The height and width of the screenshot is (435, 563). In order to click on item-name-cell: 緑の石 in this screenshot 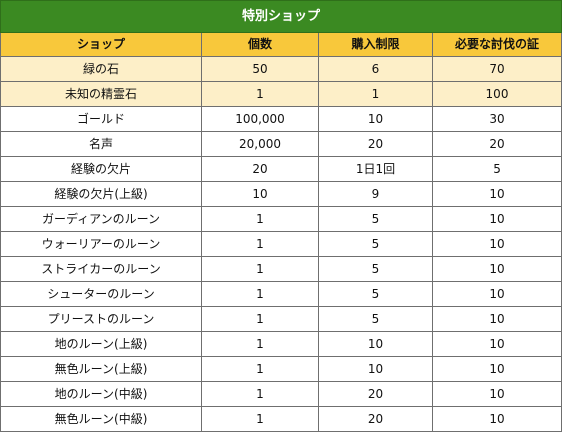, I will do `click(101, 69)`.